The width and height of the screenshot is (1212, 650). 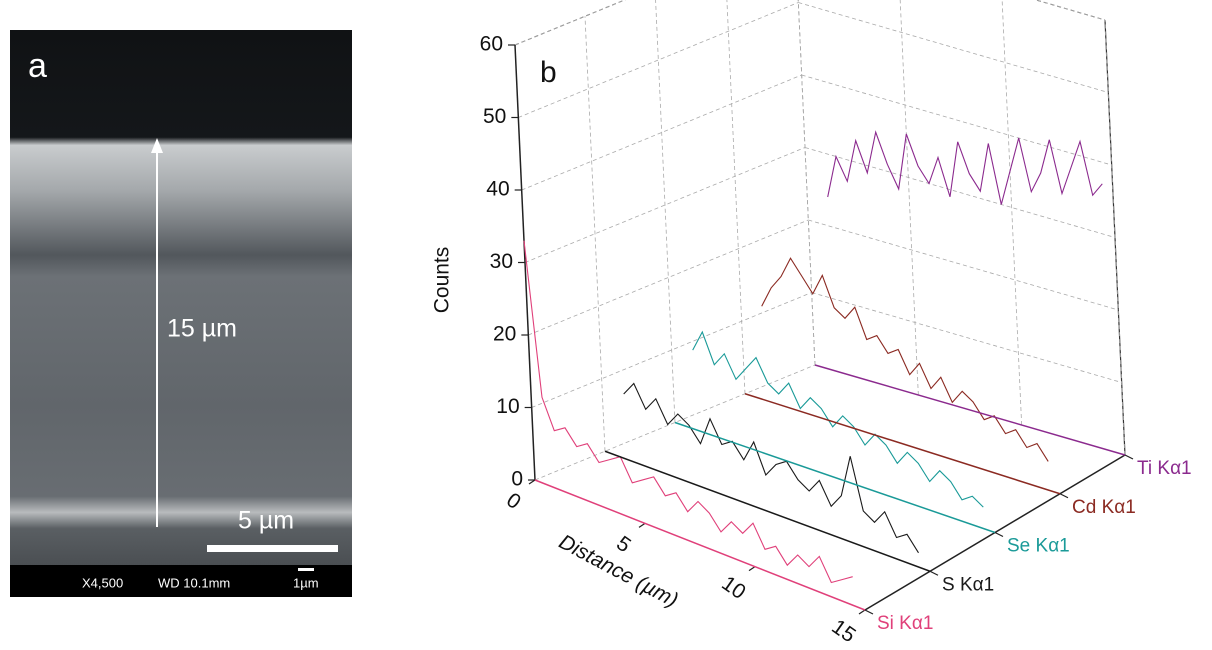 What do you see at coordinates (266, 521) in the screenshot?
I see `scale-label: 5 µm` at bounding box center [266, 521].